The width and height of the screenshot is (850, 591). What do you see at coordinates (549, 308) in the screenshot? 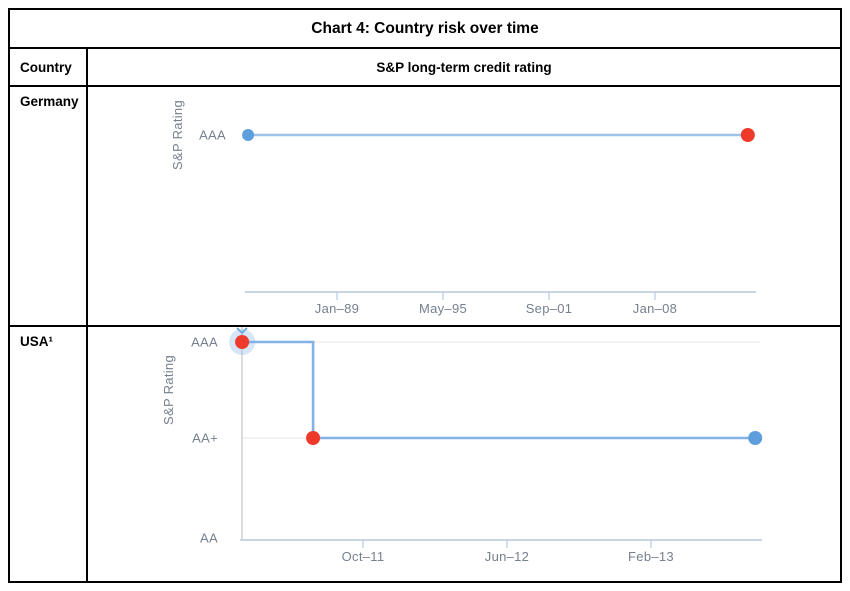
I see `x-tick-label: Sep–01` at bounding box center [549, 308].